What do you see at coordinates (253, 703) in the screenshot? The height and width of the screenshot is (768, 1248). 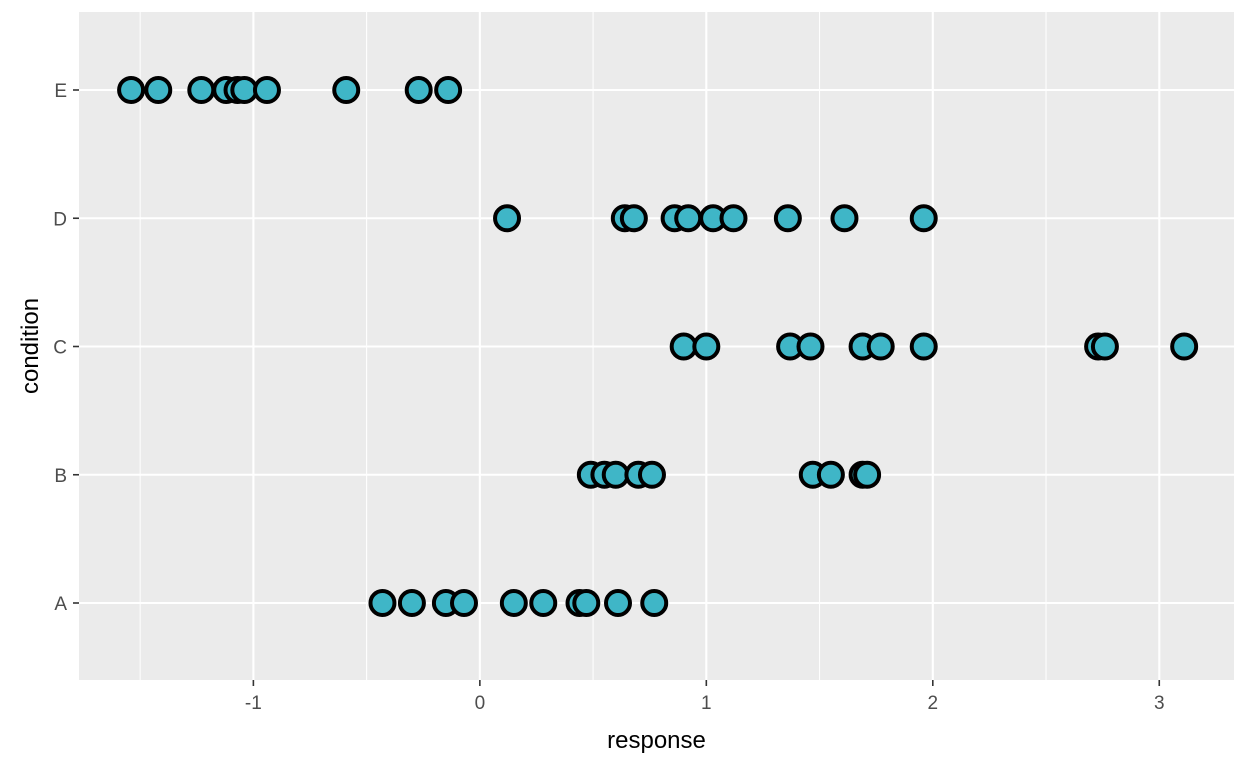 I see `x-tick-label: -1` at bounding box center [253, 703].